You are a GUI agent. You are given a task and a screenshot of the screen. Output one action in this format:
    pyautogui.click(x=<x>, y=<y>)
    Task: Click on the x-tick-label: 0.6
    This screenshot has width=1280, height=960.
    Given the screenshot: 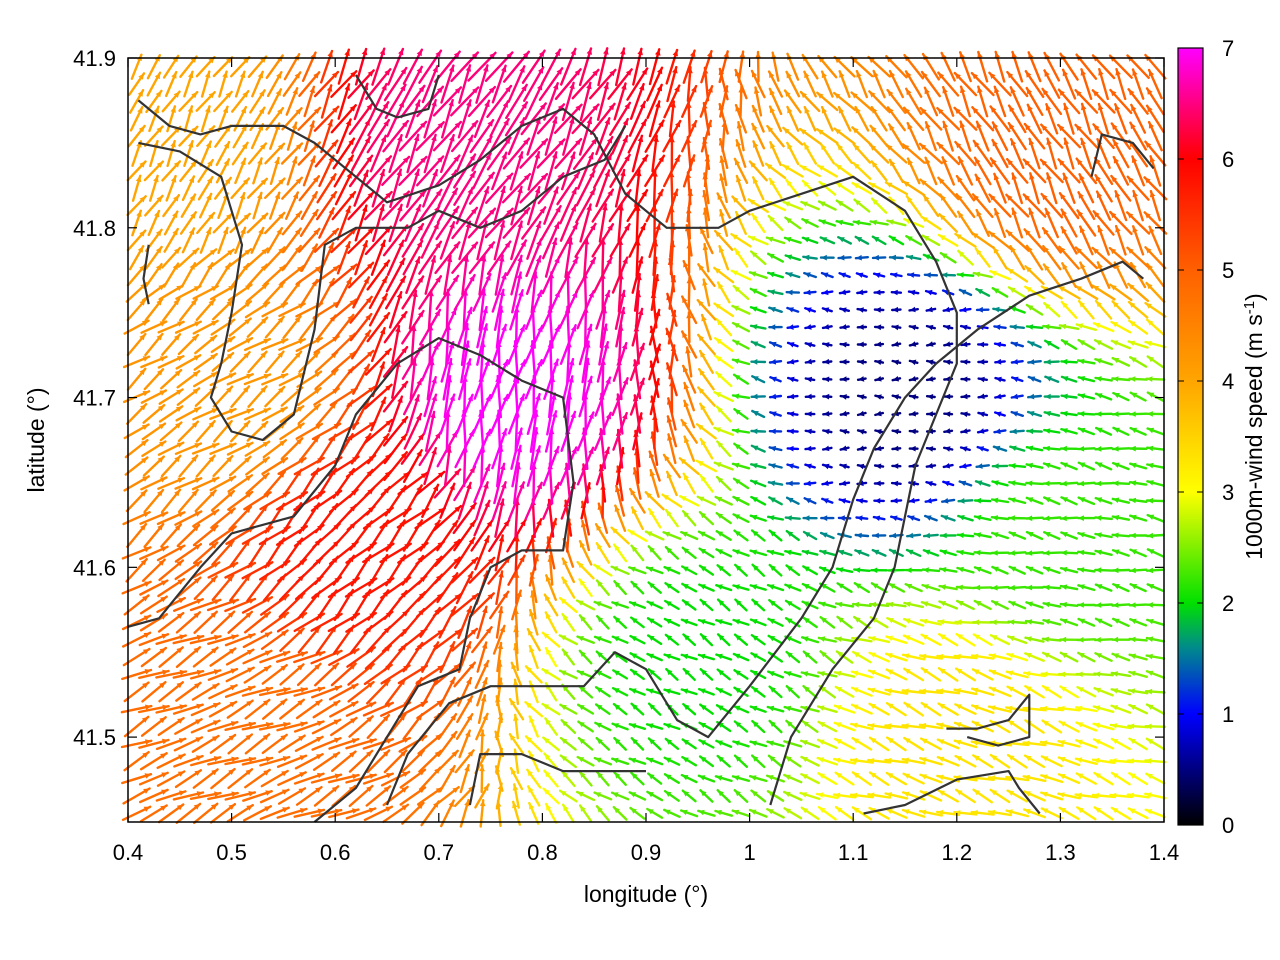 What is the action you would take?
    pyautogui.click(x=335, y=852)
    